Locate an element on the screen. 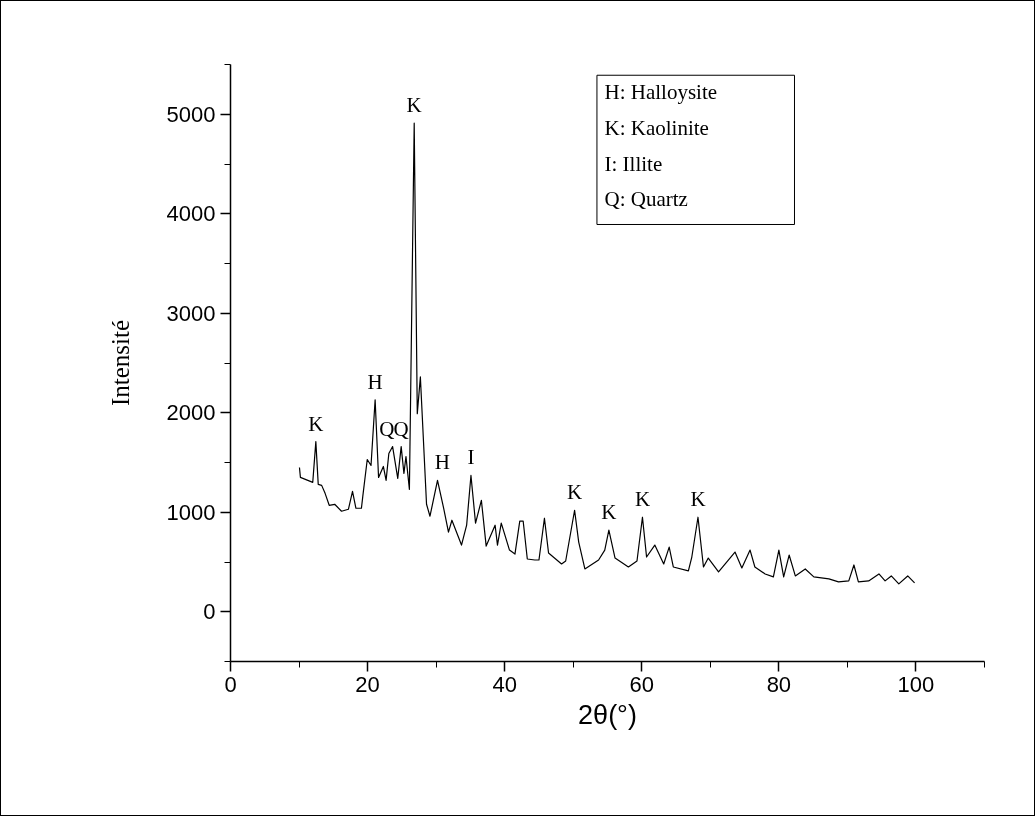  annotation: H: Halloysite is located at coordinates (661, 91).